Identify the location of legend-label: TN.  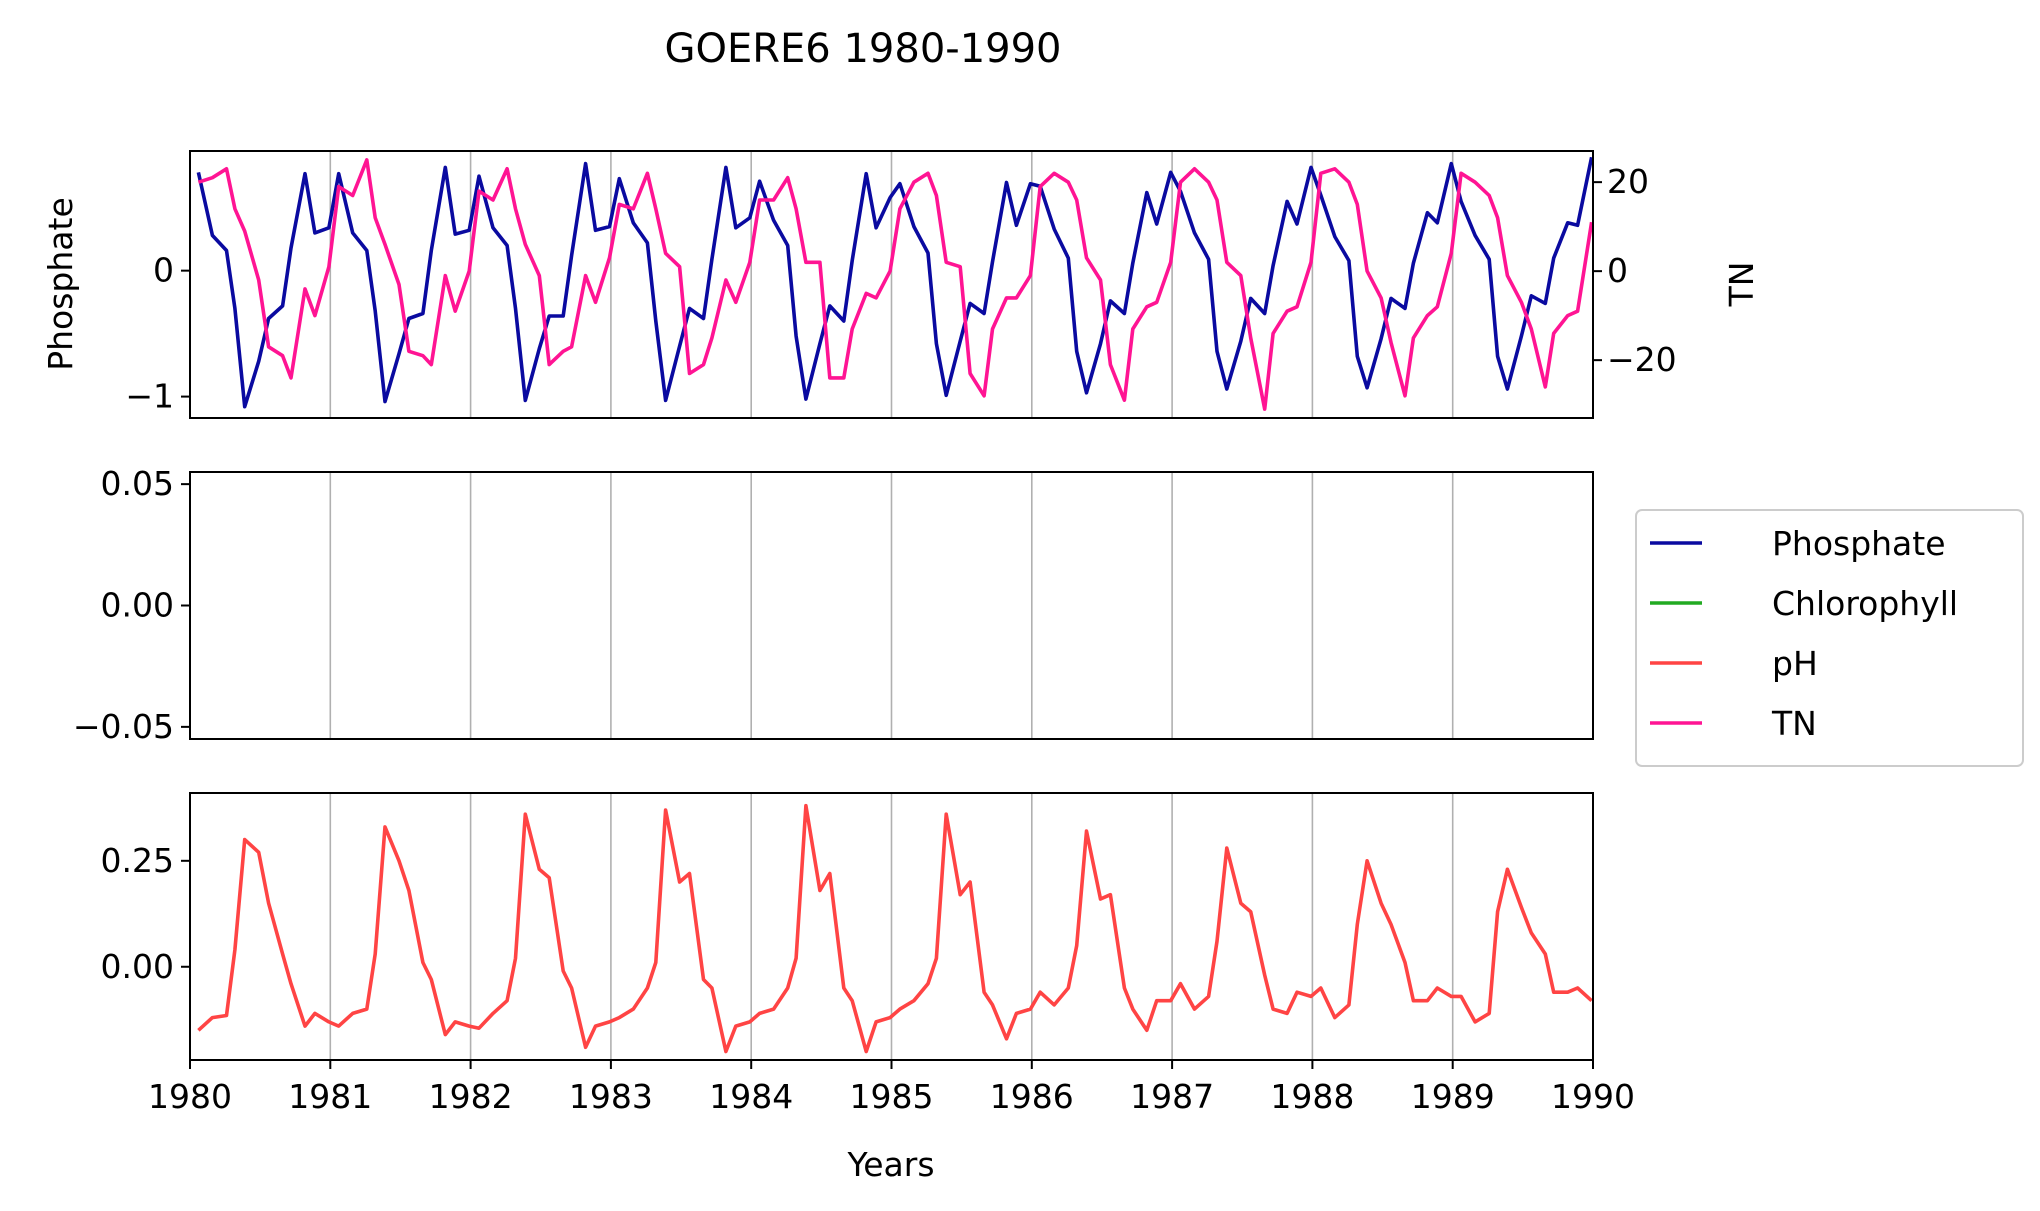
(1794, 723).